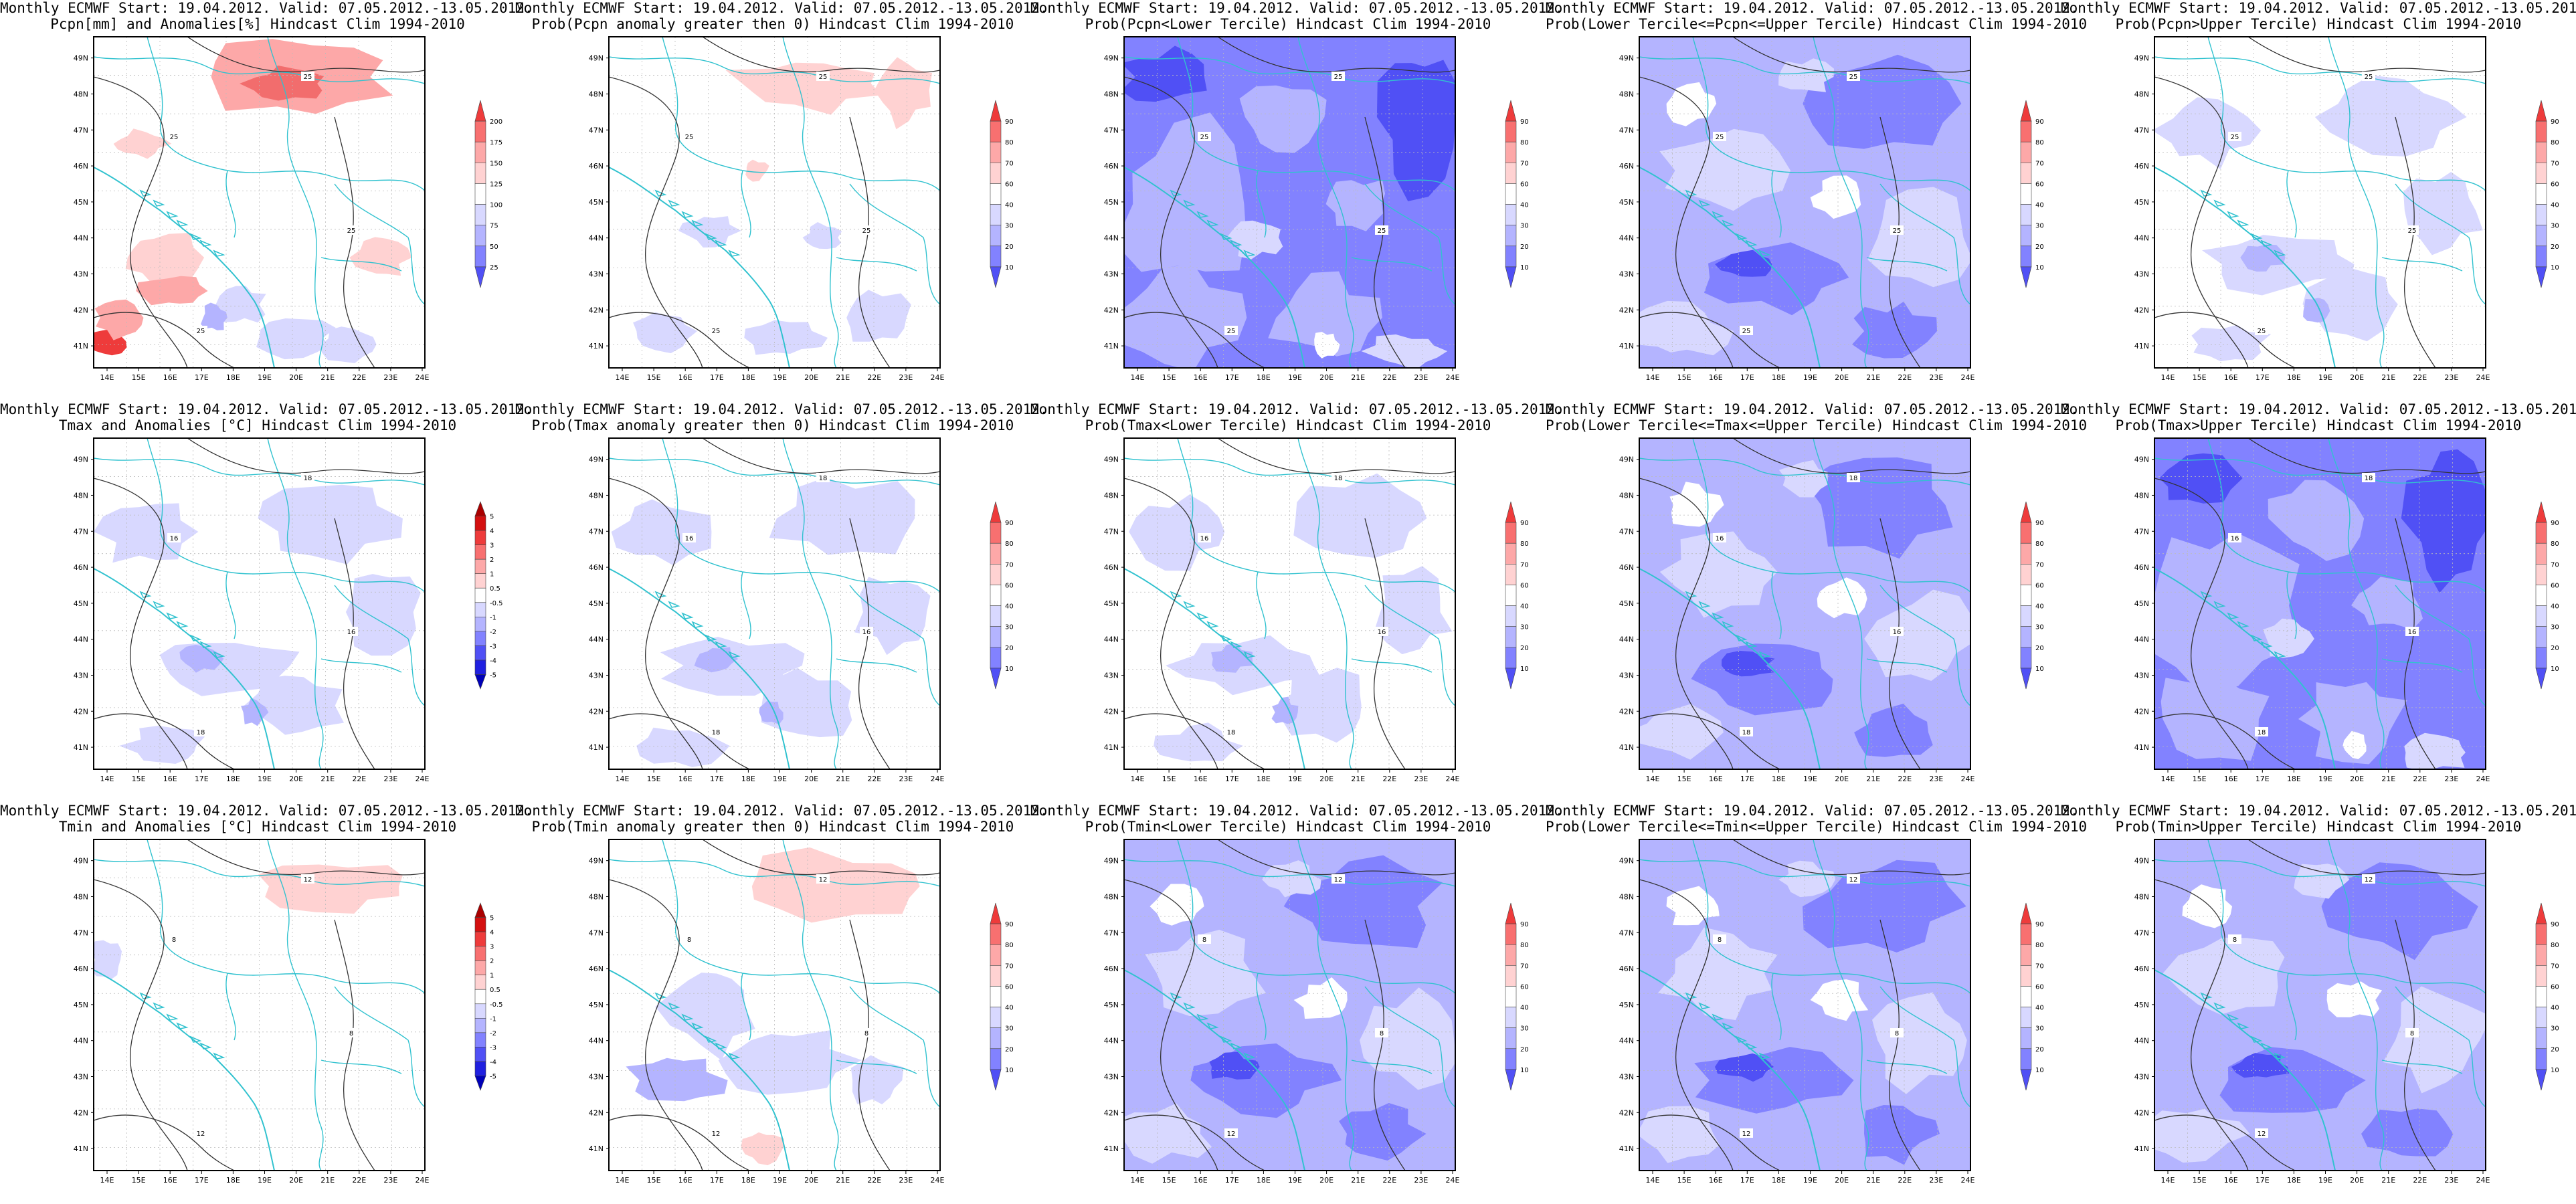 The image size is (2576, 1204). What do you see at coordinates (201, 1133) in the screenshot?
I see `contour-label: 12` at bounding box center [201, 1133].